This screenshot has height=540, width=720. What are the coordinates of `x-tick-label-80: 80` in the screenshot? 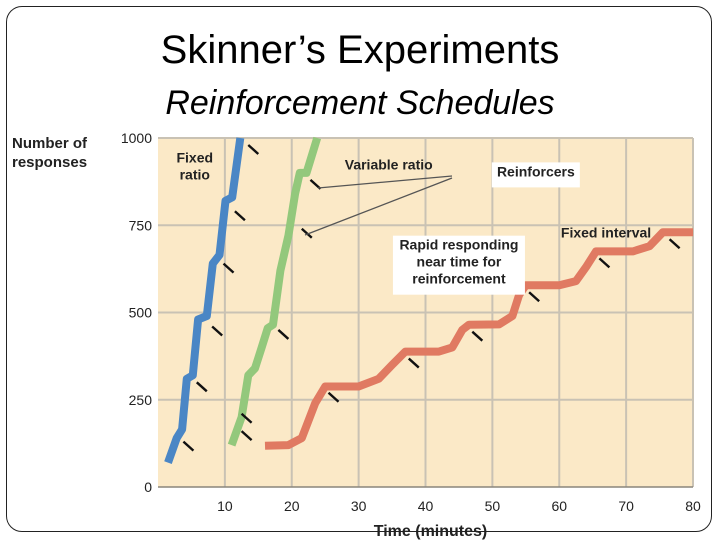 It's located at (693, 506).